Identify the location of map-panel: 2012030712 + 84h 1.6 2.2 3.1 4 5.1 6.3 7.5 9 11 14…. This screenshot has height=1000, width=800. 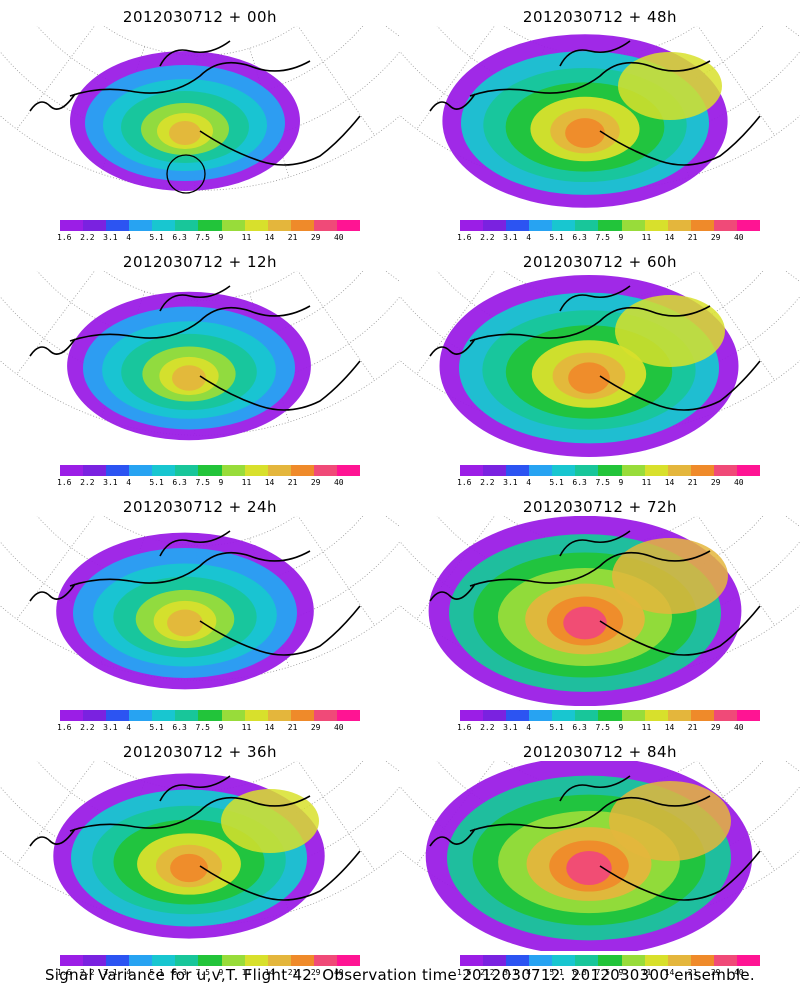
(600, 857).